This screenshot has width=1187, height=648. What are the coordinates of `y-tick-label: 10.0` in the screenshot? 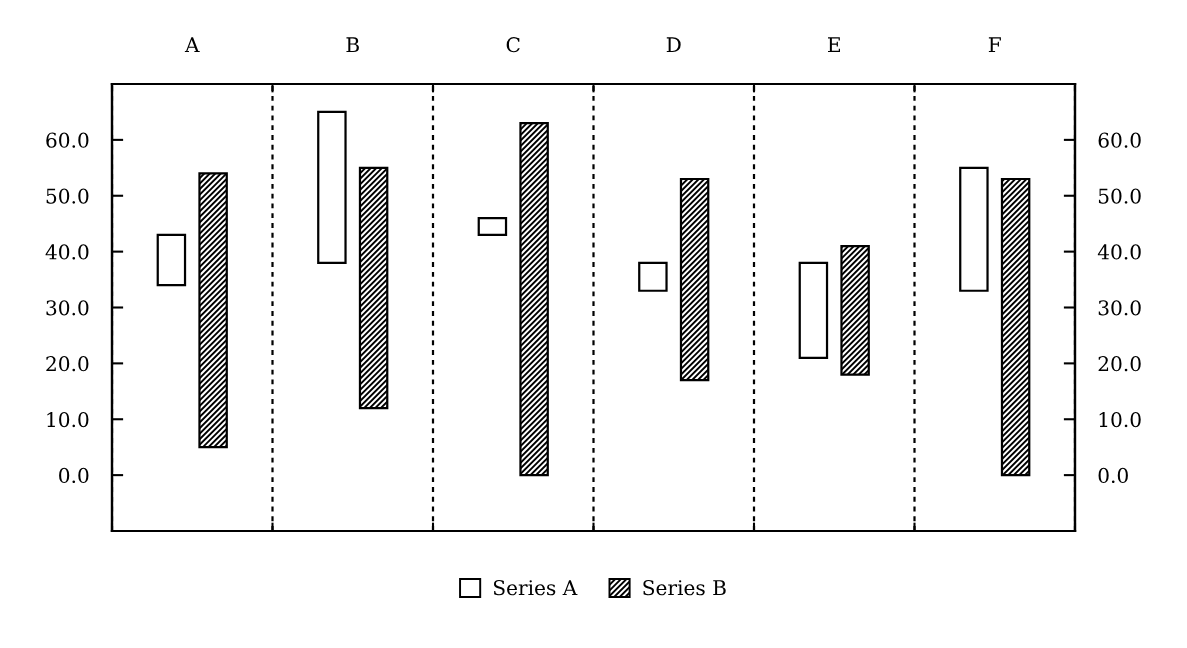 It's located at (68, 419).